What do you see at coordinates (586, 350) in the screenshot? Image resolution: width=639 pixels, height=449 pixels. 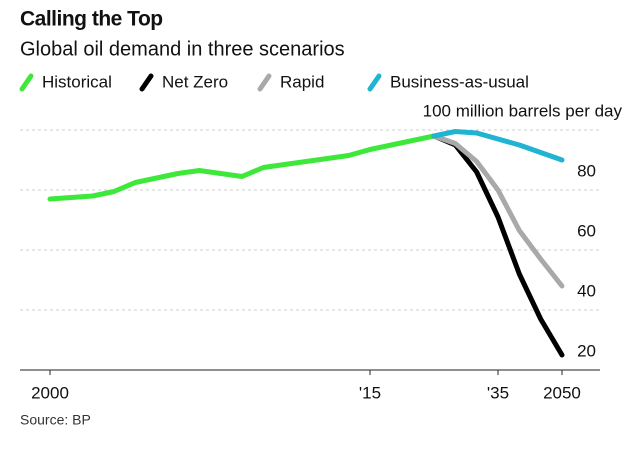 I see `y-tick-label: 20` at bounding box center [586, 350].